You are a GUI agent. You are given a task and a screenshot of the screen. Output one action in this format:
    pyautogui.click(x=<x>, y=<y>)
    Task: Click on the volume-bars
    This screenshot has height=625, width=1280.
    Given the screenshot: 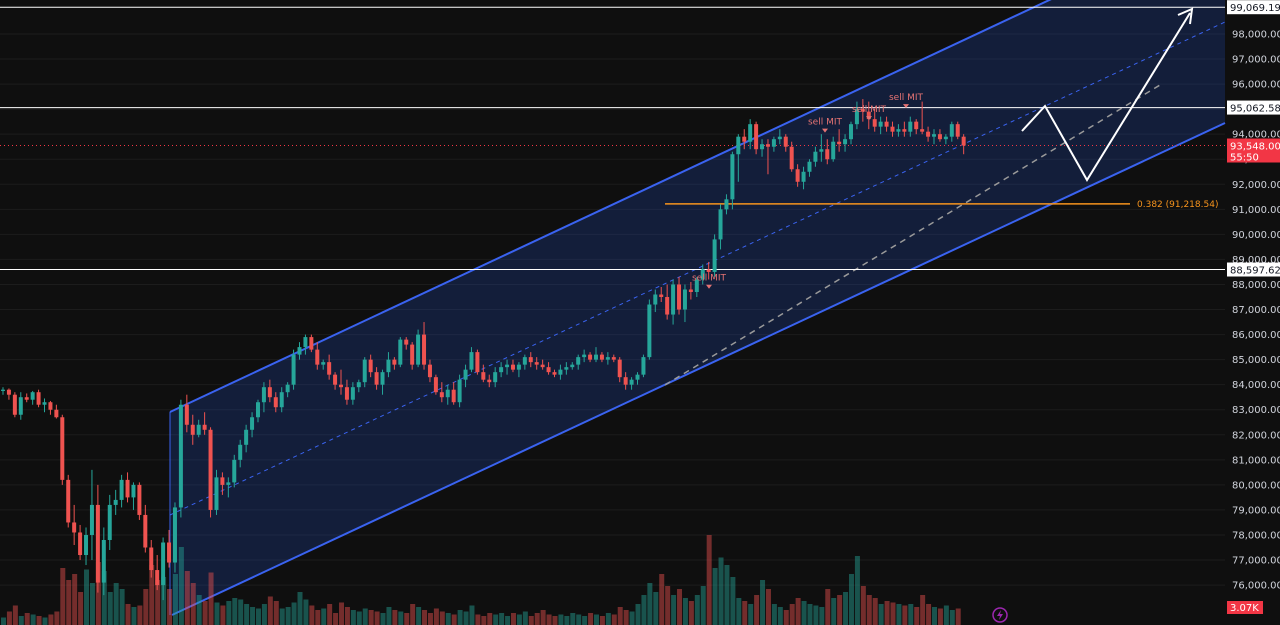 What is the action you would take?
    pyautogui.click(x=481, y=580)
    